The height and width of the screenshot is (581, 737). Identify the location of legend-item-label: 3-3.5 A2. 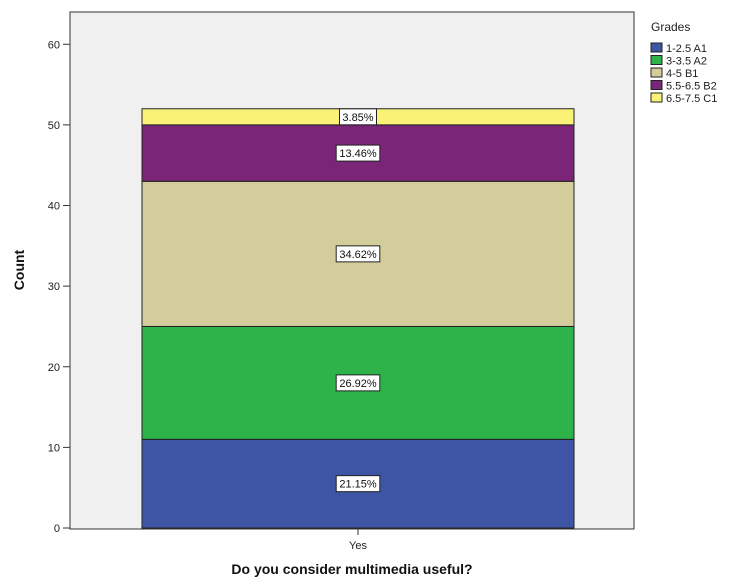
(686, 62).